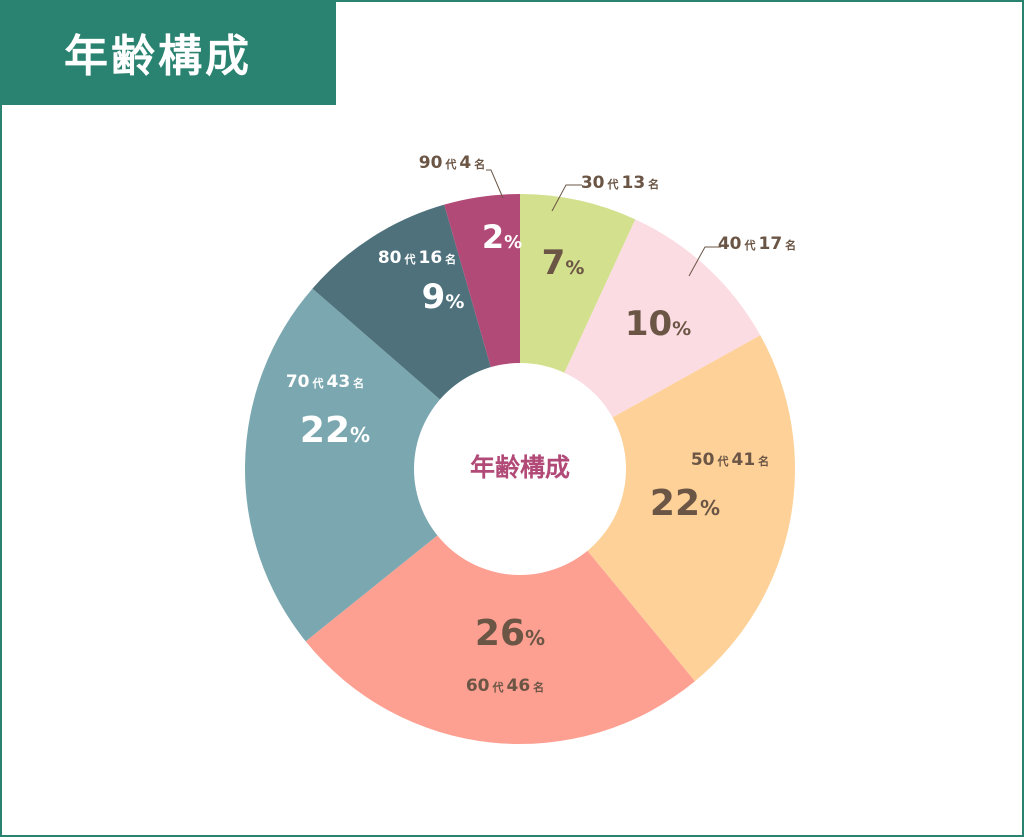  Describe the element at coordinates (757, 244) in the screenshot. I see `info-label-40: 40 代 17 名` at that location.